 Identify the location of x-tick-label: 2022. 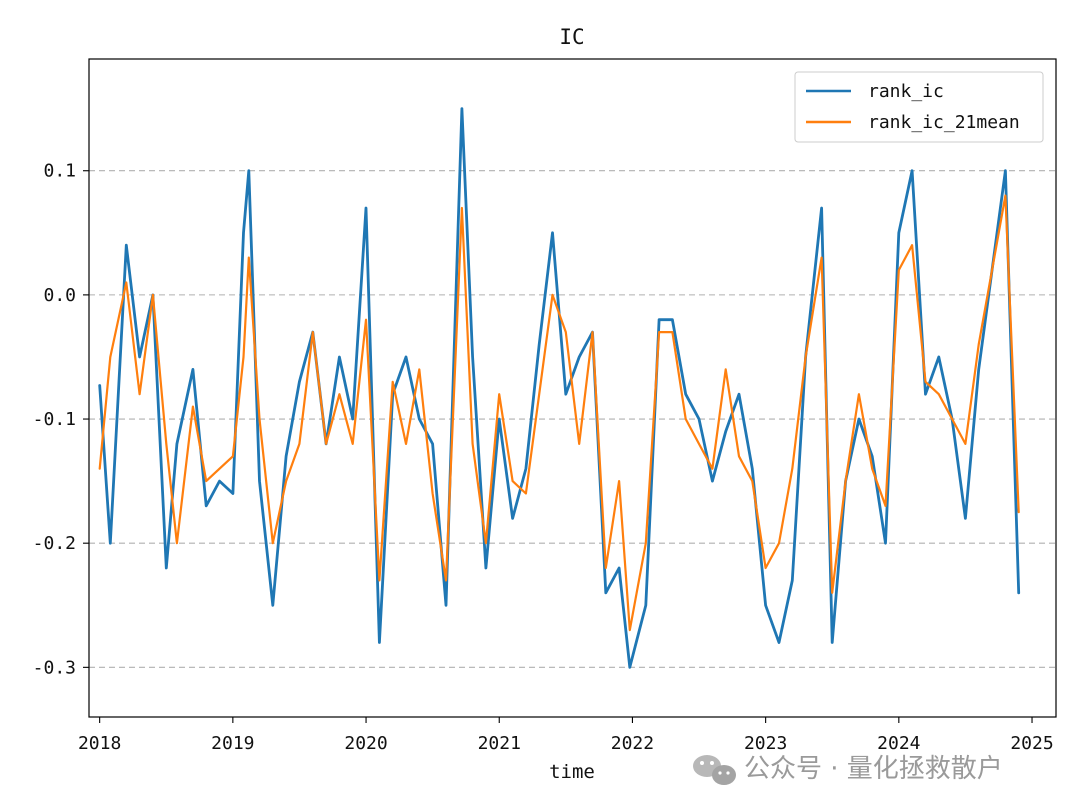
(632, 743).